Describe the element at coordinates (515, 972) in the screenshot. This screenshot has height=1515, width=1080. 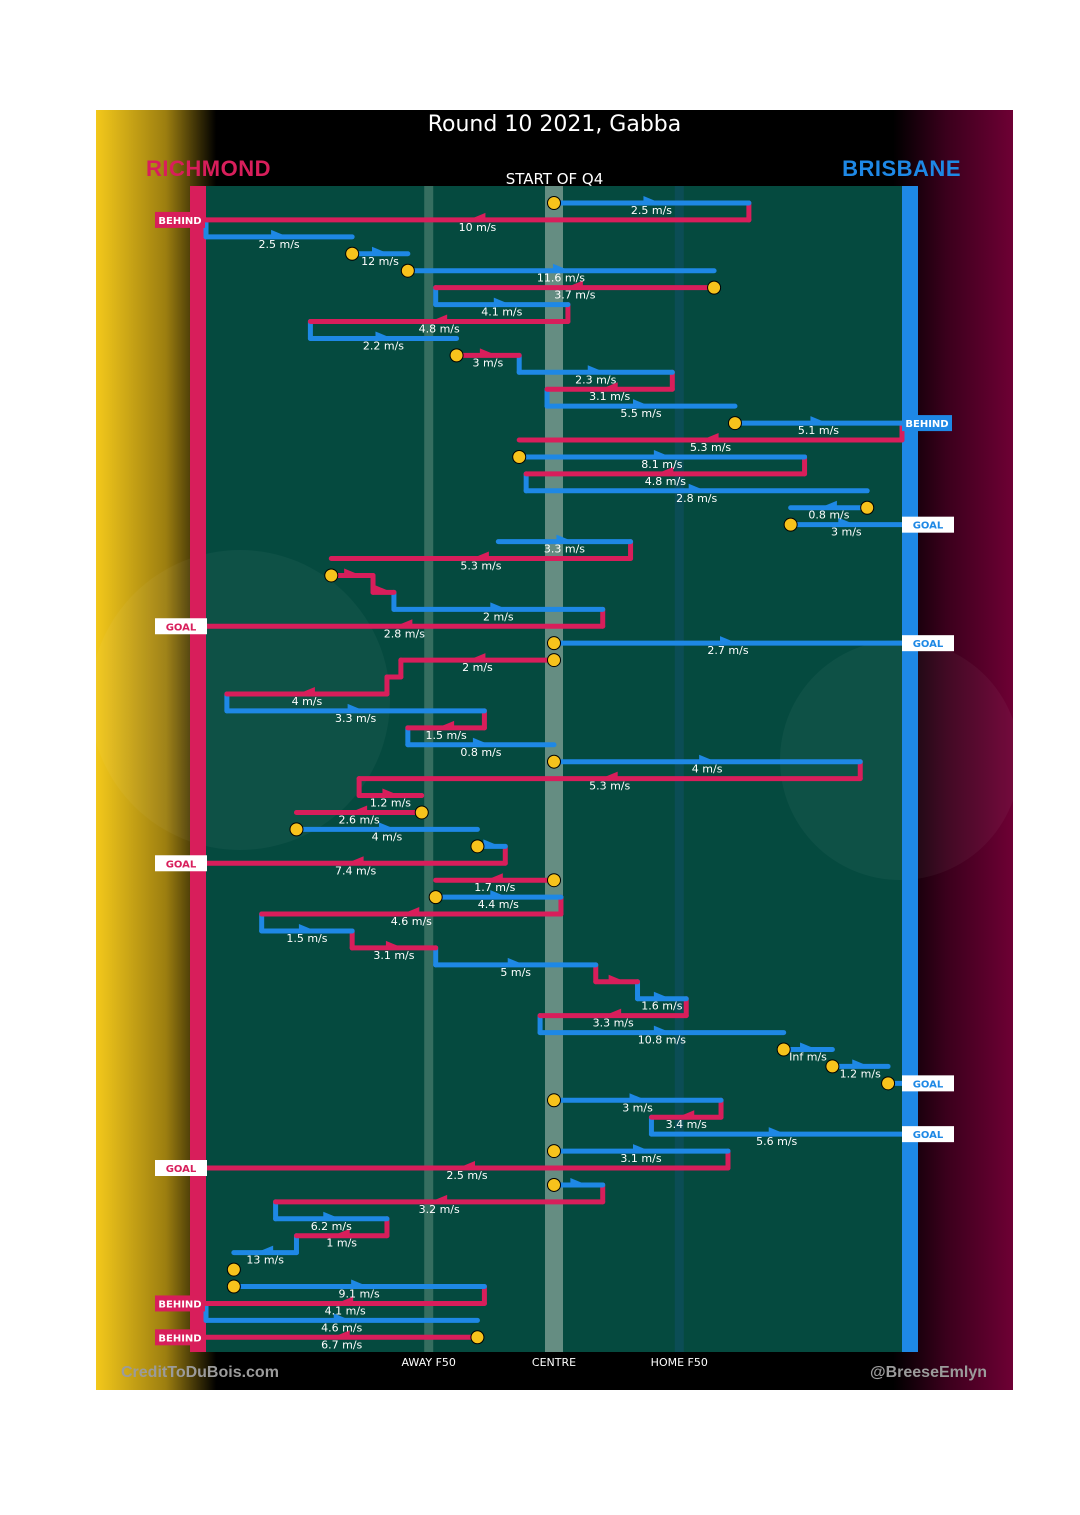
I see `speed-label: 5 m/s` at that location.